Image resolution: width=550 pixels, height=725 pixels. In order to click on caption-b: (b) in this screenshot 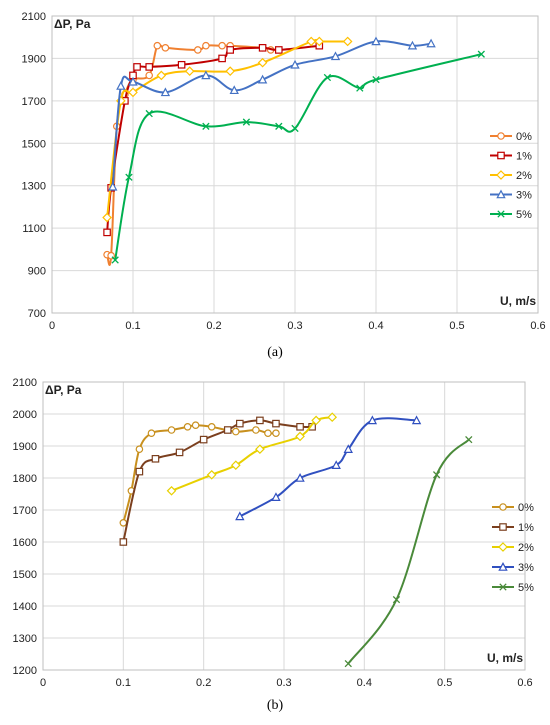, I will do `click(275, 705)`.